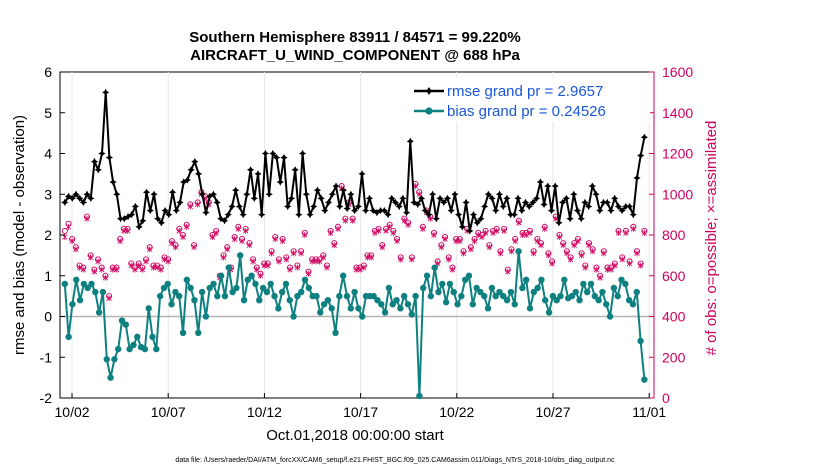 The height and width of the screenshot is (470, 830). Describe the element at coordinates (666, 398) in the screenshot. I see `y-right-tick-label: 0` at that location.